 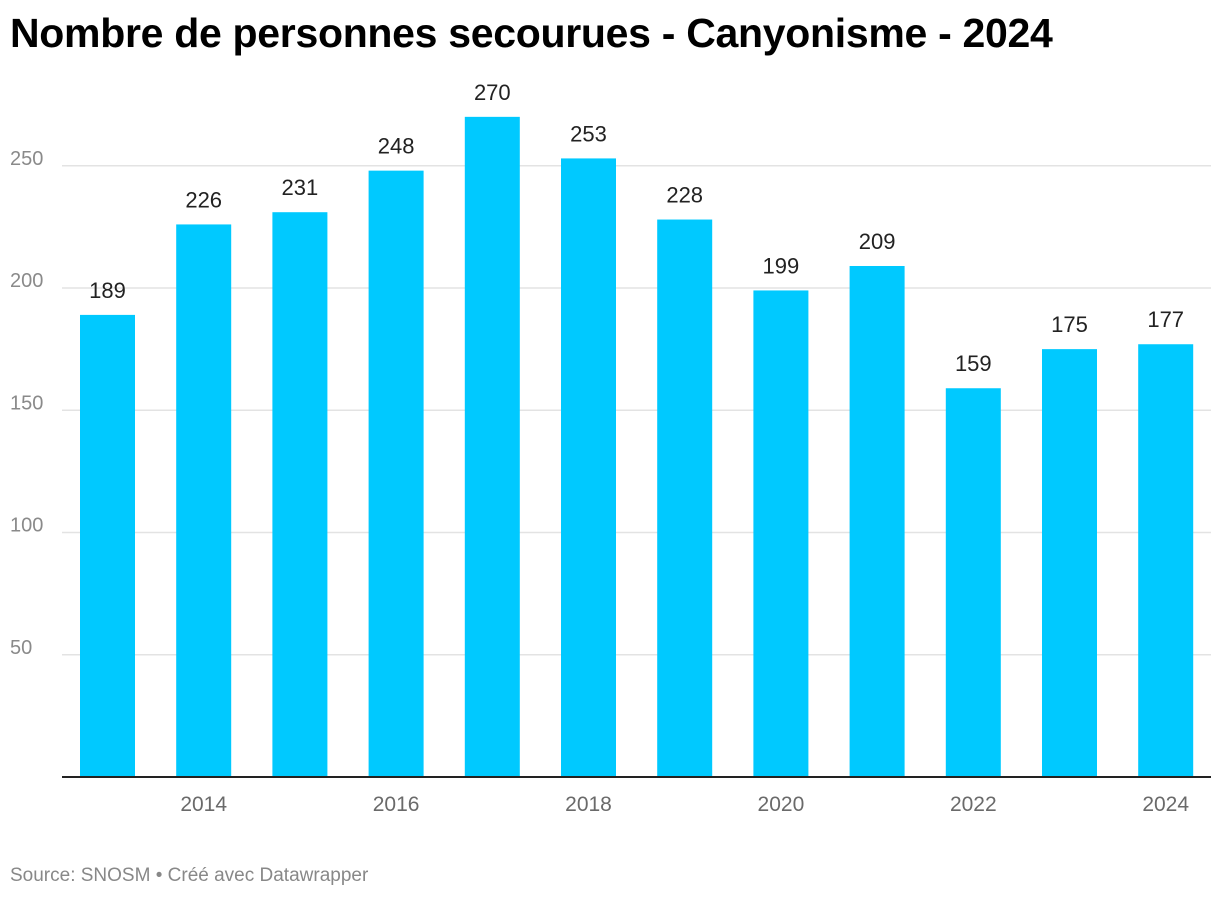 I want to click on x-axis-ticks: 2014 2016 2018 2020 2022 2024, so click(x=684, y=804).